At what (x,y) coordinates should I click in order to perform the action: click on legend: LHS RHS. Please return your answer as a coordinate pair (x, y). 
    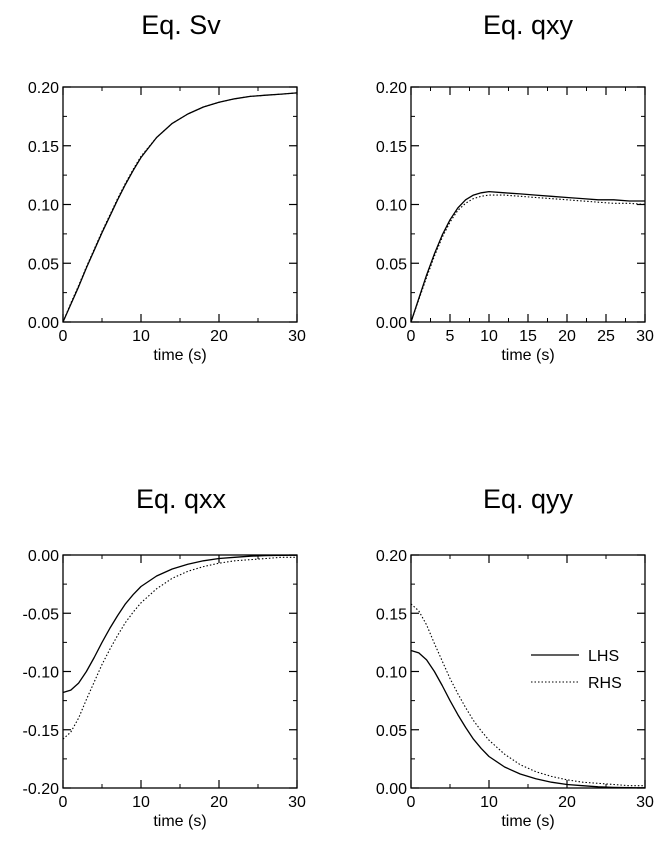
    Looking at the image, I should click on (576, 670).